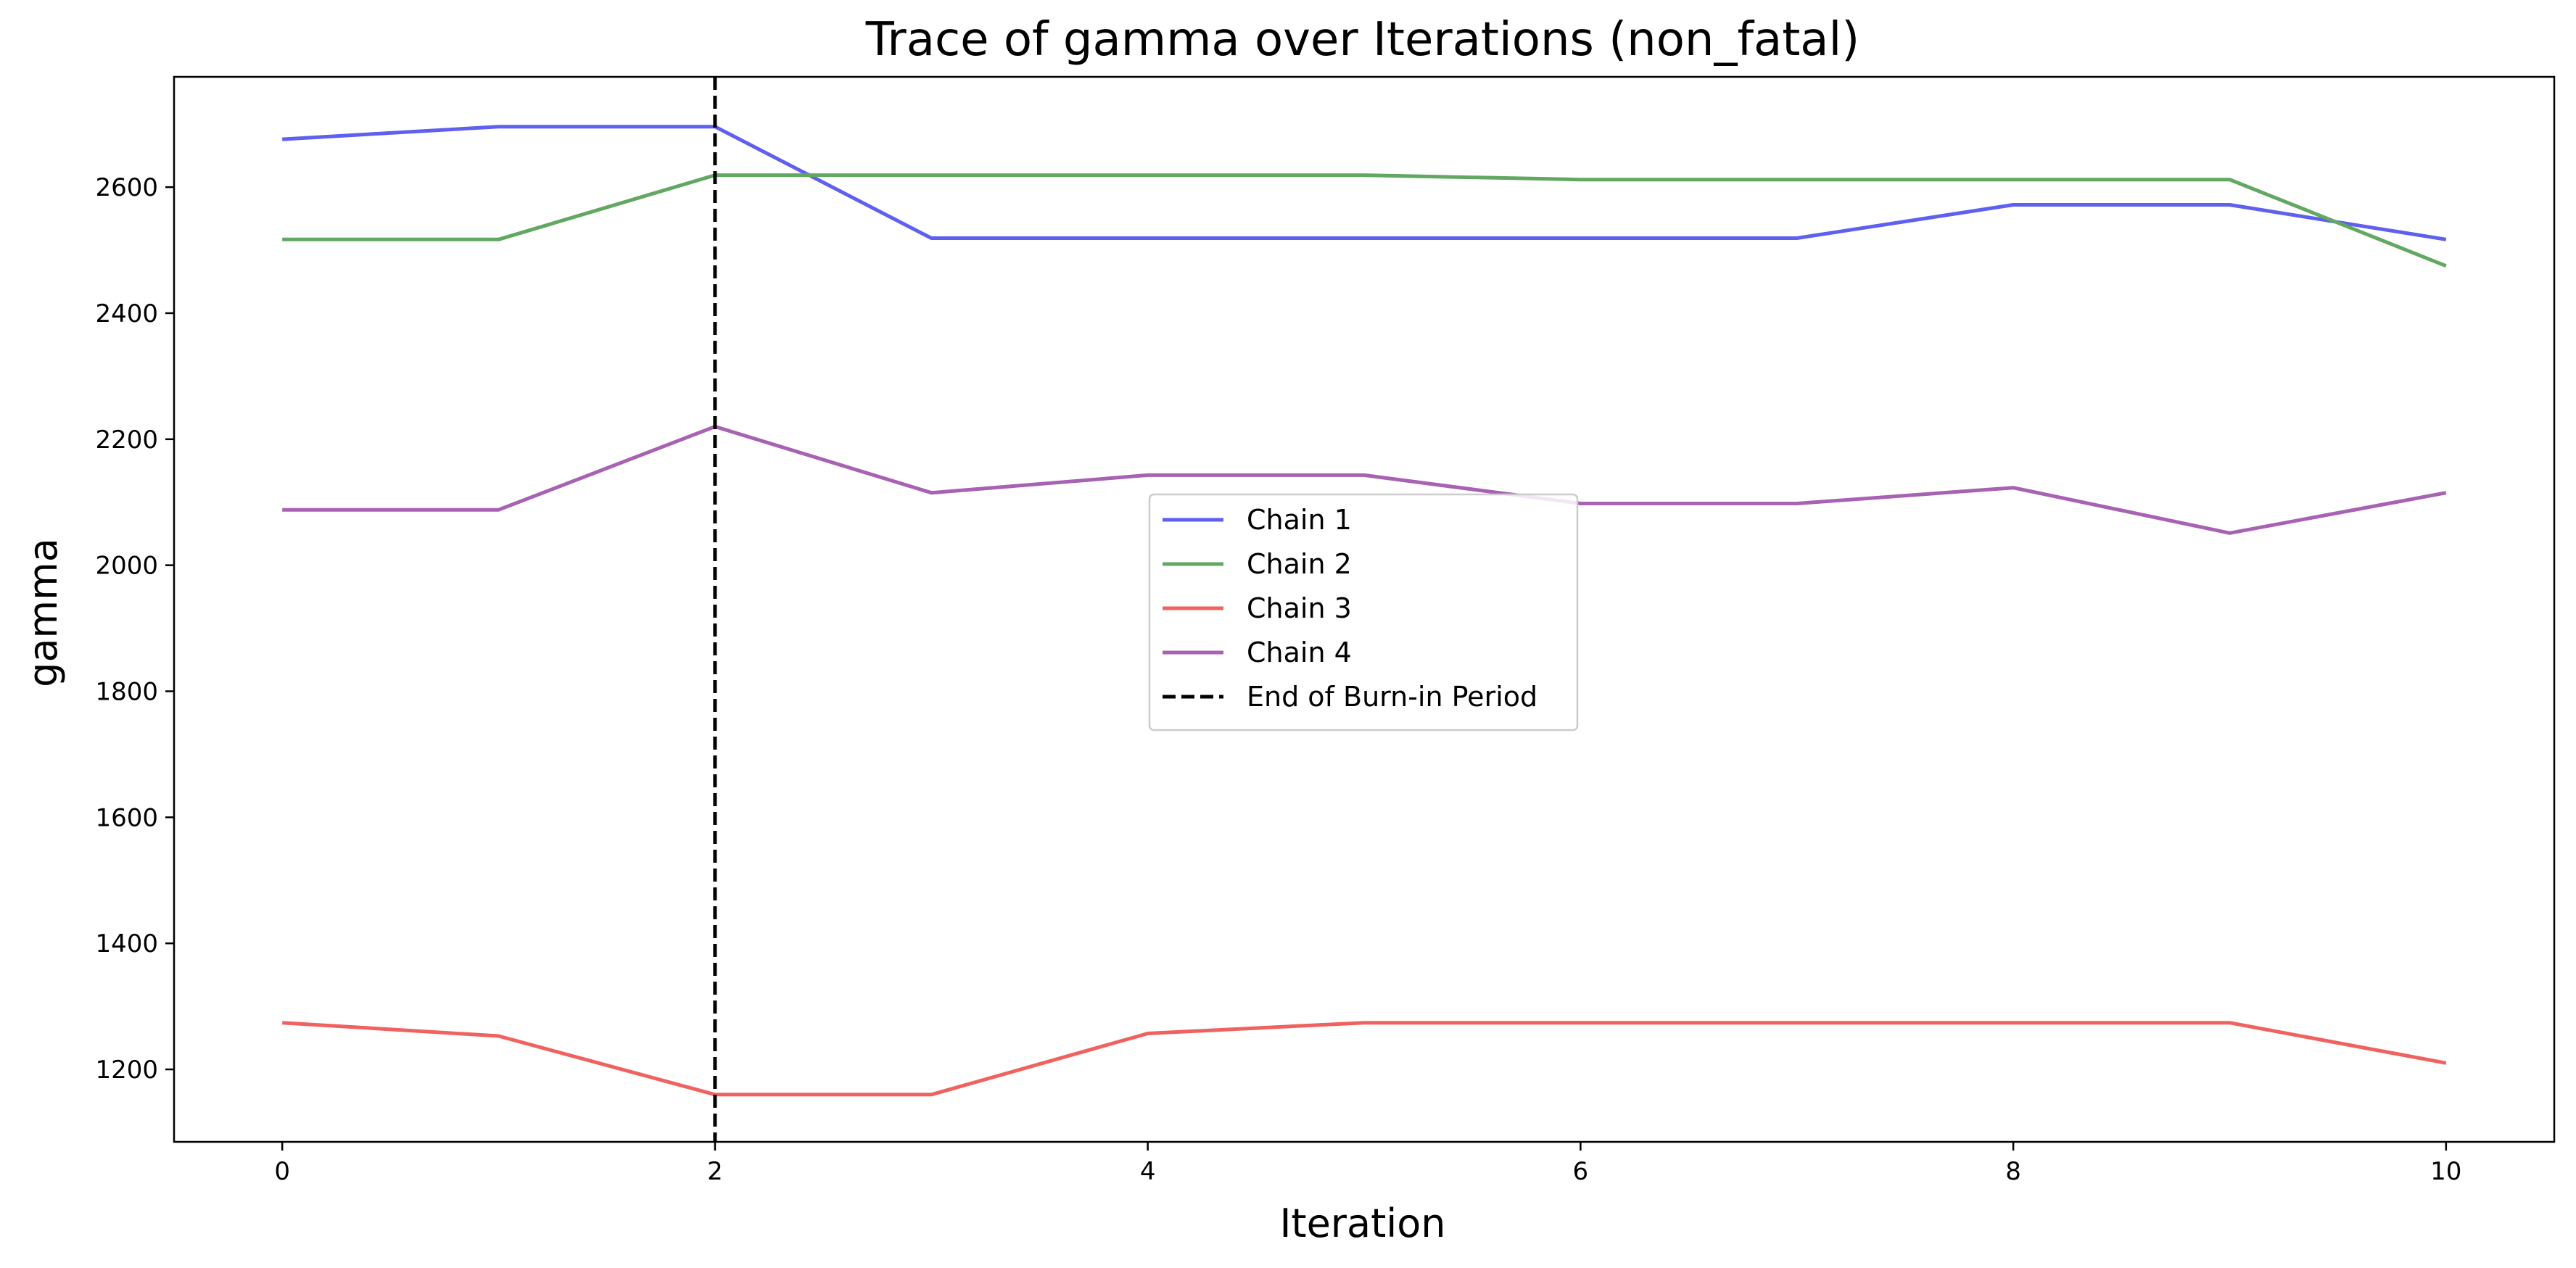 This screenshot has width=2576, height=1268. What do you see at coordinates (126, 313) in the screenshot?
I see `y-tick-label: 2400` at bounding box center [126, 313].